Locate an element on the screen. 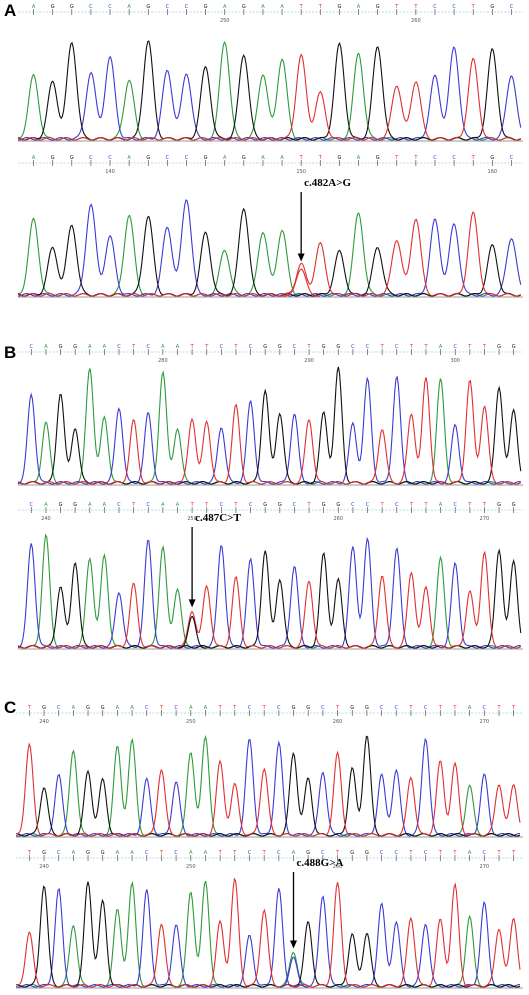 This screenshot has height=995, width=529. position-label: 250 is located at coordinates (225, 21).